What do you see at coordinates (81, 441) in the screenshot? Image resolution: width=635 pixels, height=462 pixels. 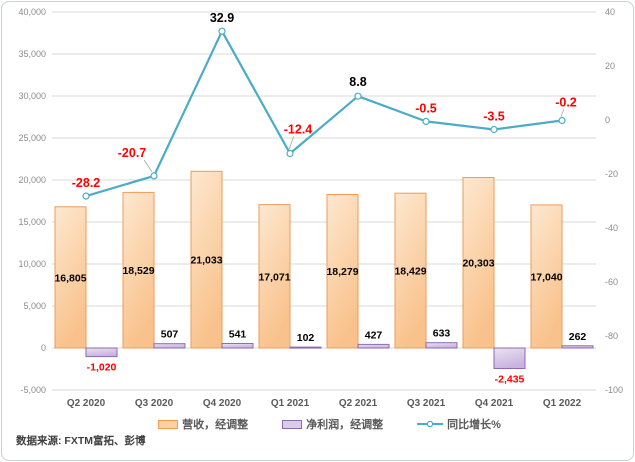 I see `source-note: 数据来源: FXTM富拓、彭博` at bounding box center [81, 441].